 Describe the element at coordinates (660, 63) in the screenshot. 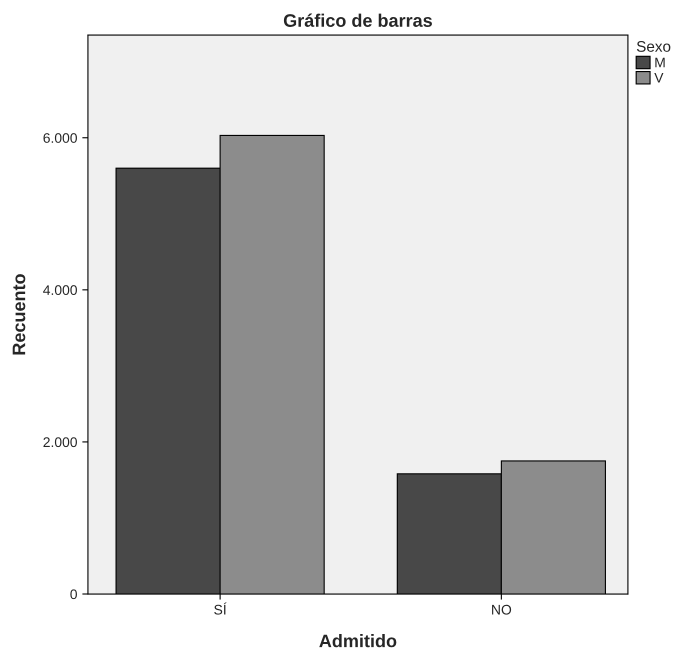

I see `legend-label: M` at that location.